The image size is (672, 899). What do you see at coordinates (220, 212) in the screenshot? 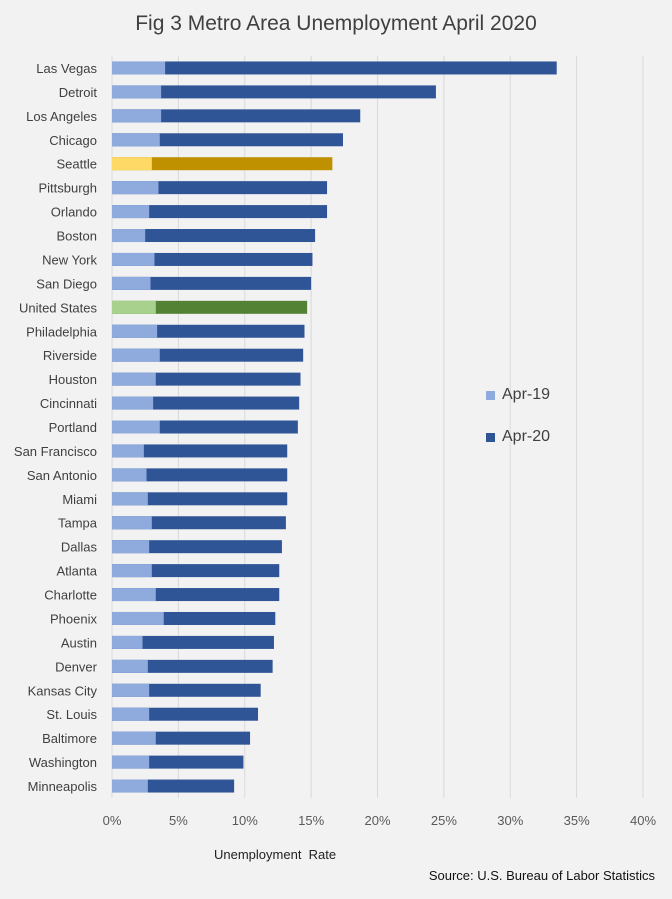
I see `bar-apr-20-orlando` at bounding box center [220, 212].